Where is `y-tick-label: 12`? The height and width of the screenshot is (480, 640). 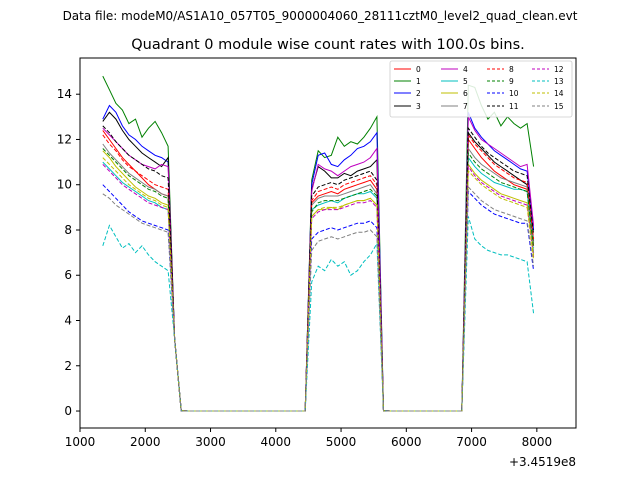 y-tick-label: 12 is located at coordinates (64, 139).